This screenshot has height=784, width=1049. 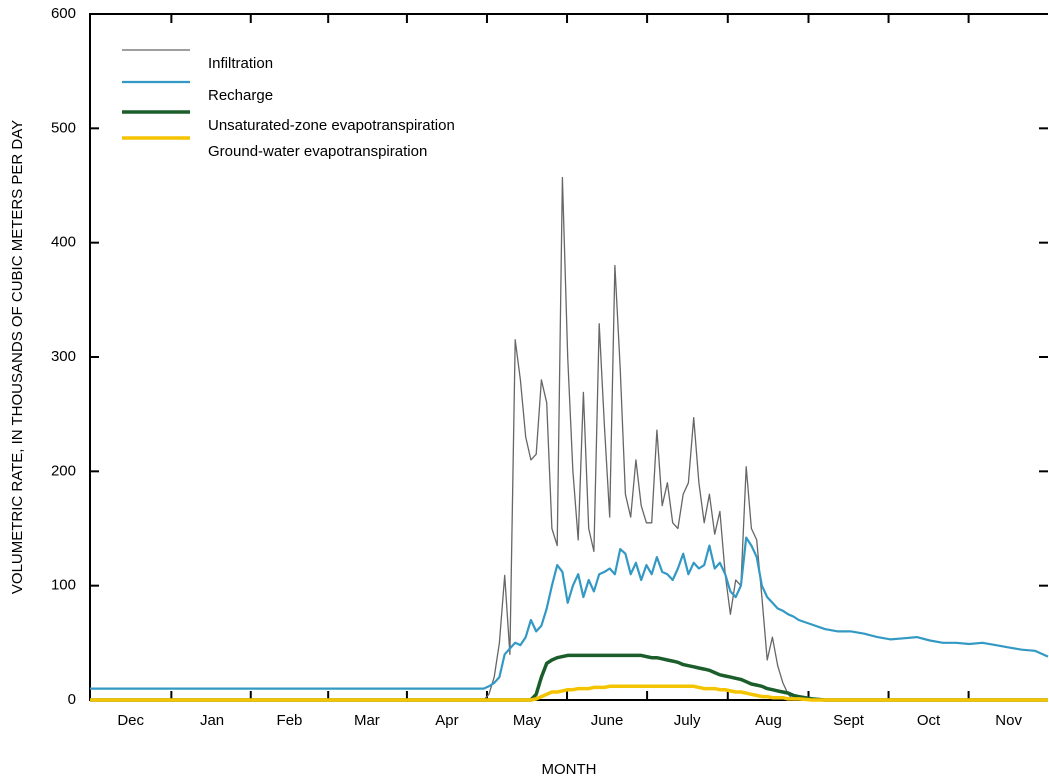 I want to click on x-tick-label: July, so click(x=687, y=720).